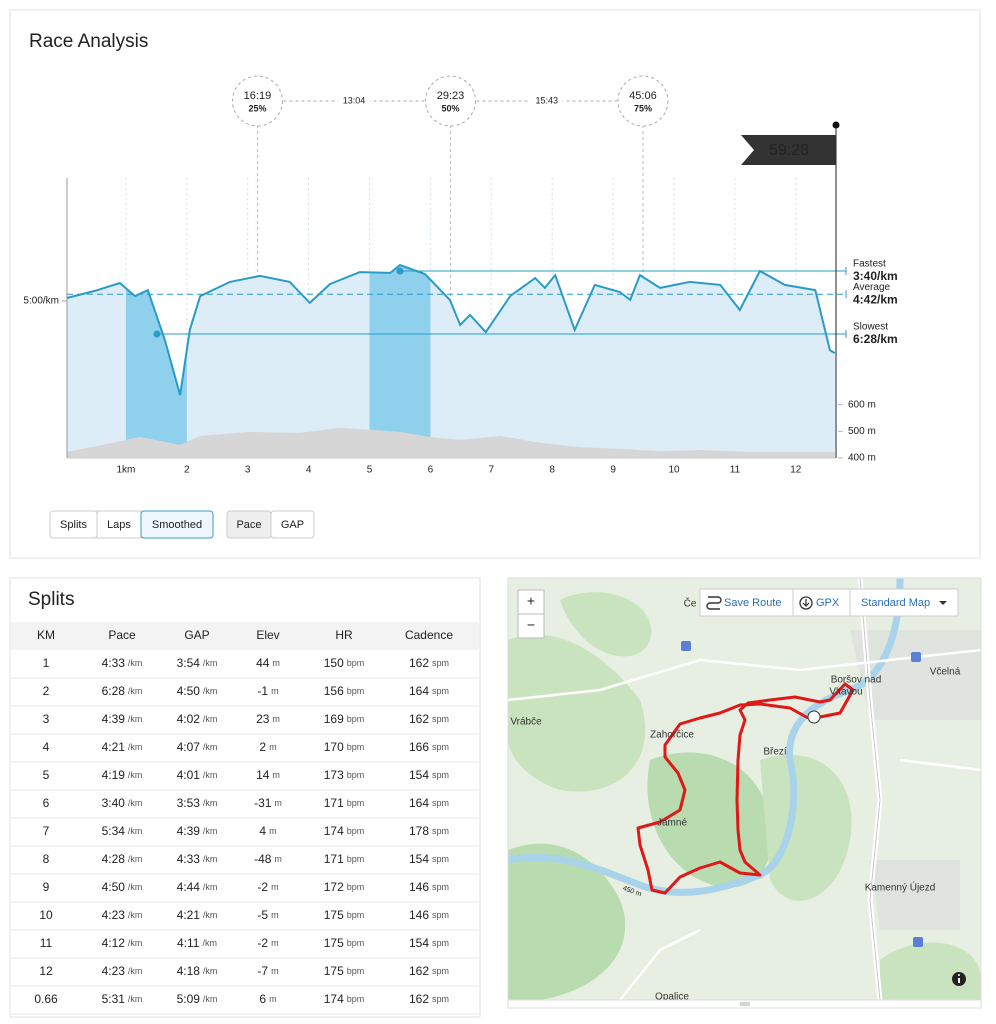  What do you see at coordinates (309, 470) in the screenshot?
I see `x-tick-label: 4` at bounding box center [309, 470].